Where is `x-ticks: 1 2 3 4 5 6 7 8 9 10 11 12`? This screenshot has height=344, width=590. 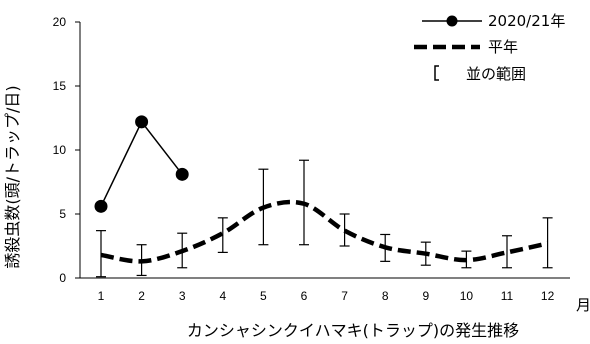 x-ticks: 1 2 3 4 5 6 7 8 9 10 11 12 is located at coordinates (326, 296).